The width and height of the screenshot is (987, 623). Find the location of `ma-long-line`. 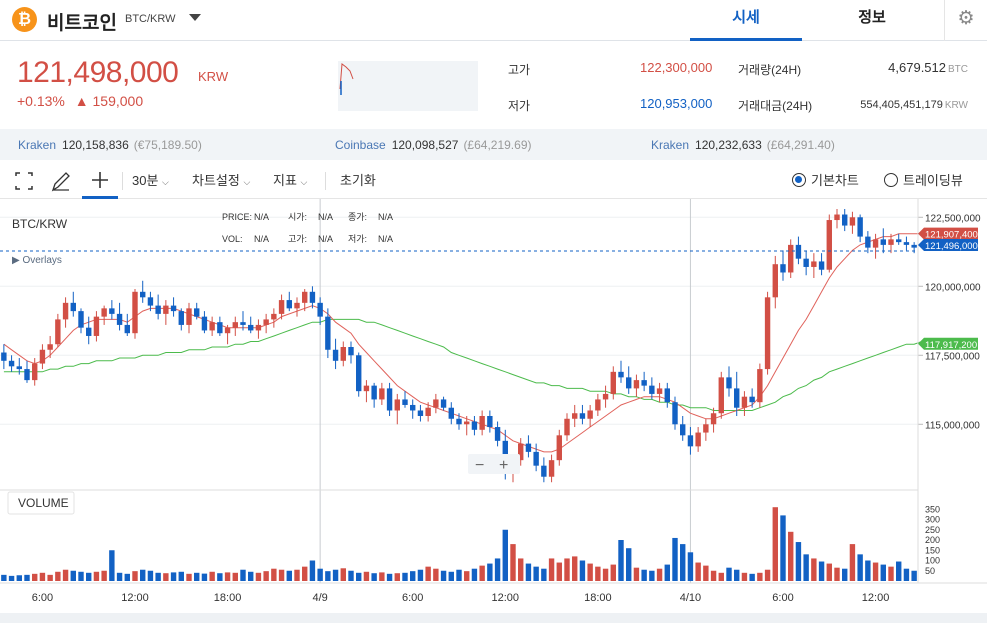

ma-long-line is located at coordinates (463, 364).